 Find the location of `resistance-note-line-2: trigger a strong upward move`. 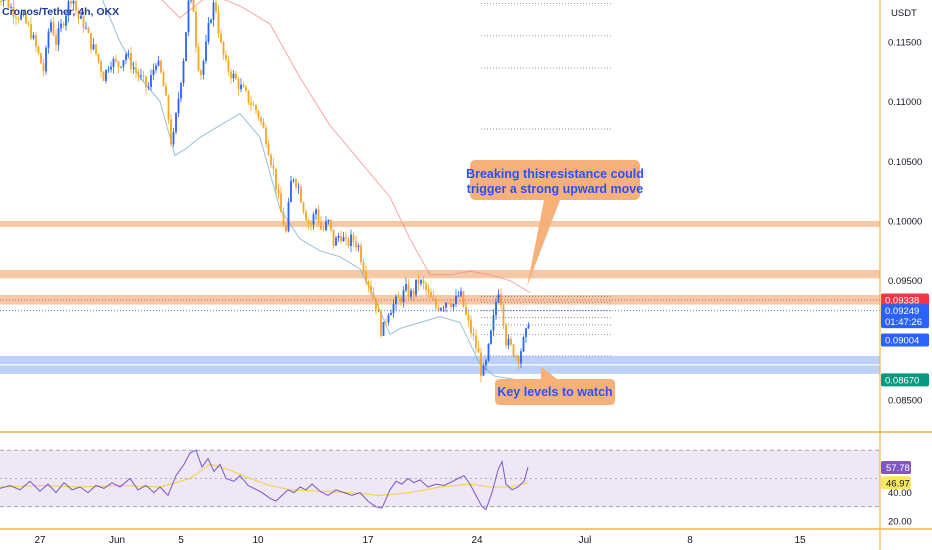

resistance-note-line-2: trigger a strong upward move is located at coordinates (555, 189).